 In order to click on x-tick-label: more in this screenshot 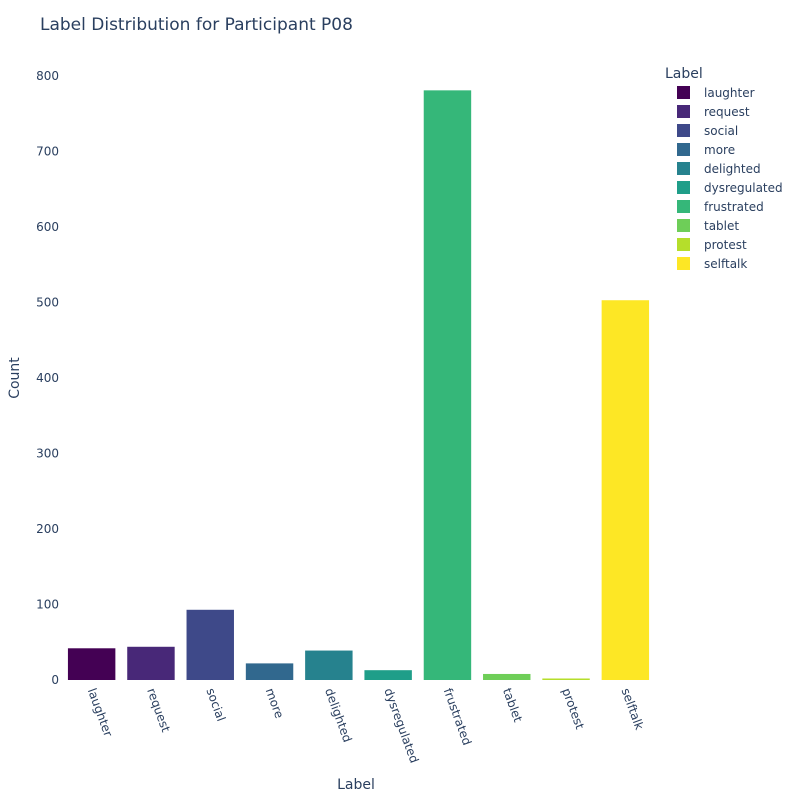, I will do `click(275, 703)`.